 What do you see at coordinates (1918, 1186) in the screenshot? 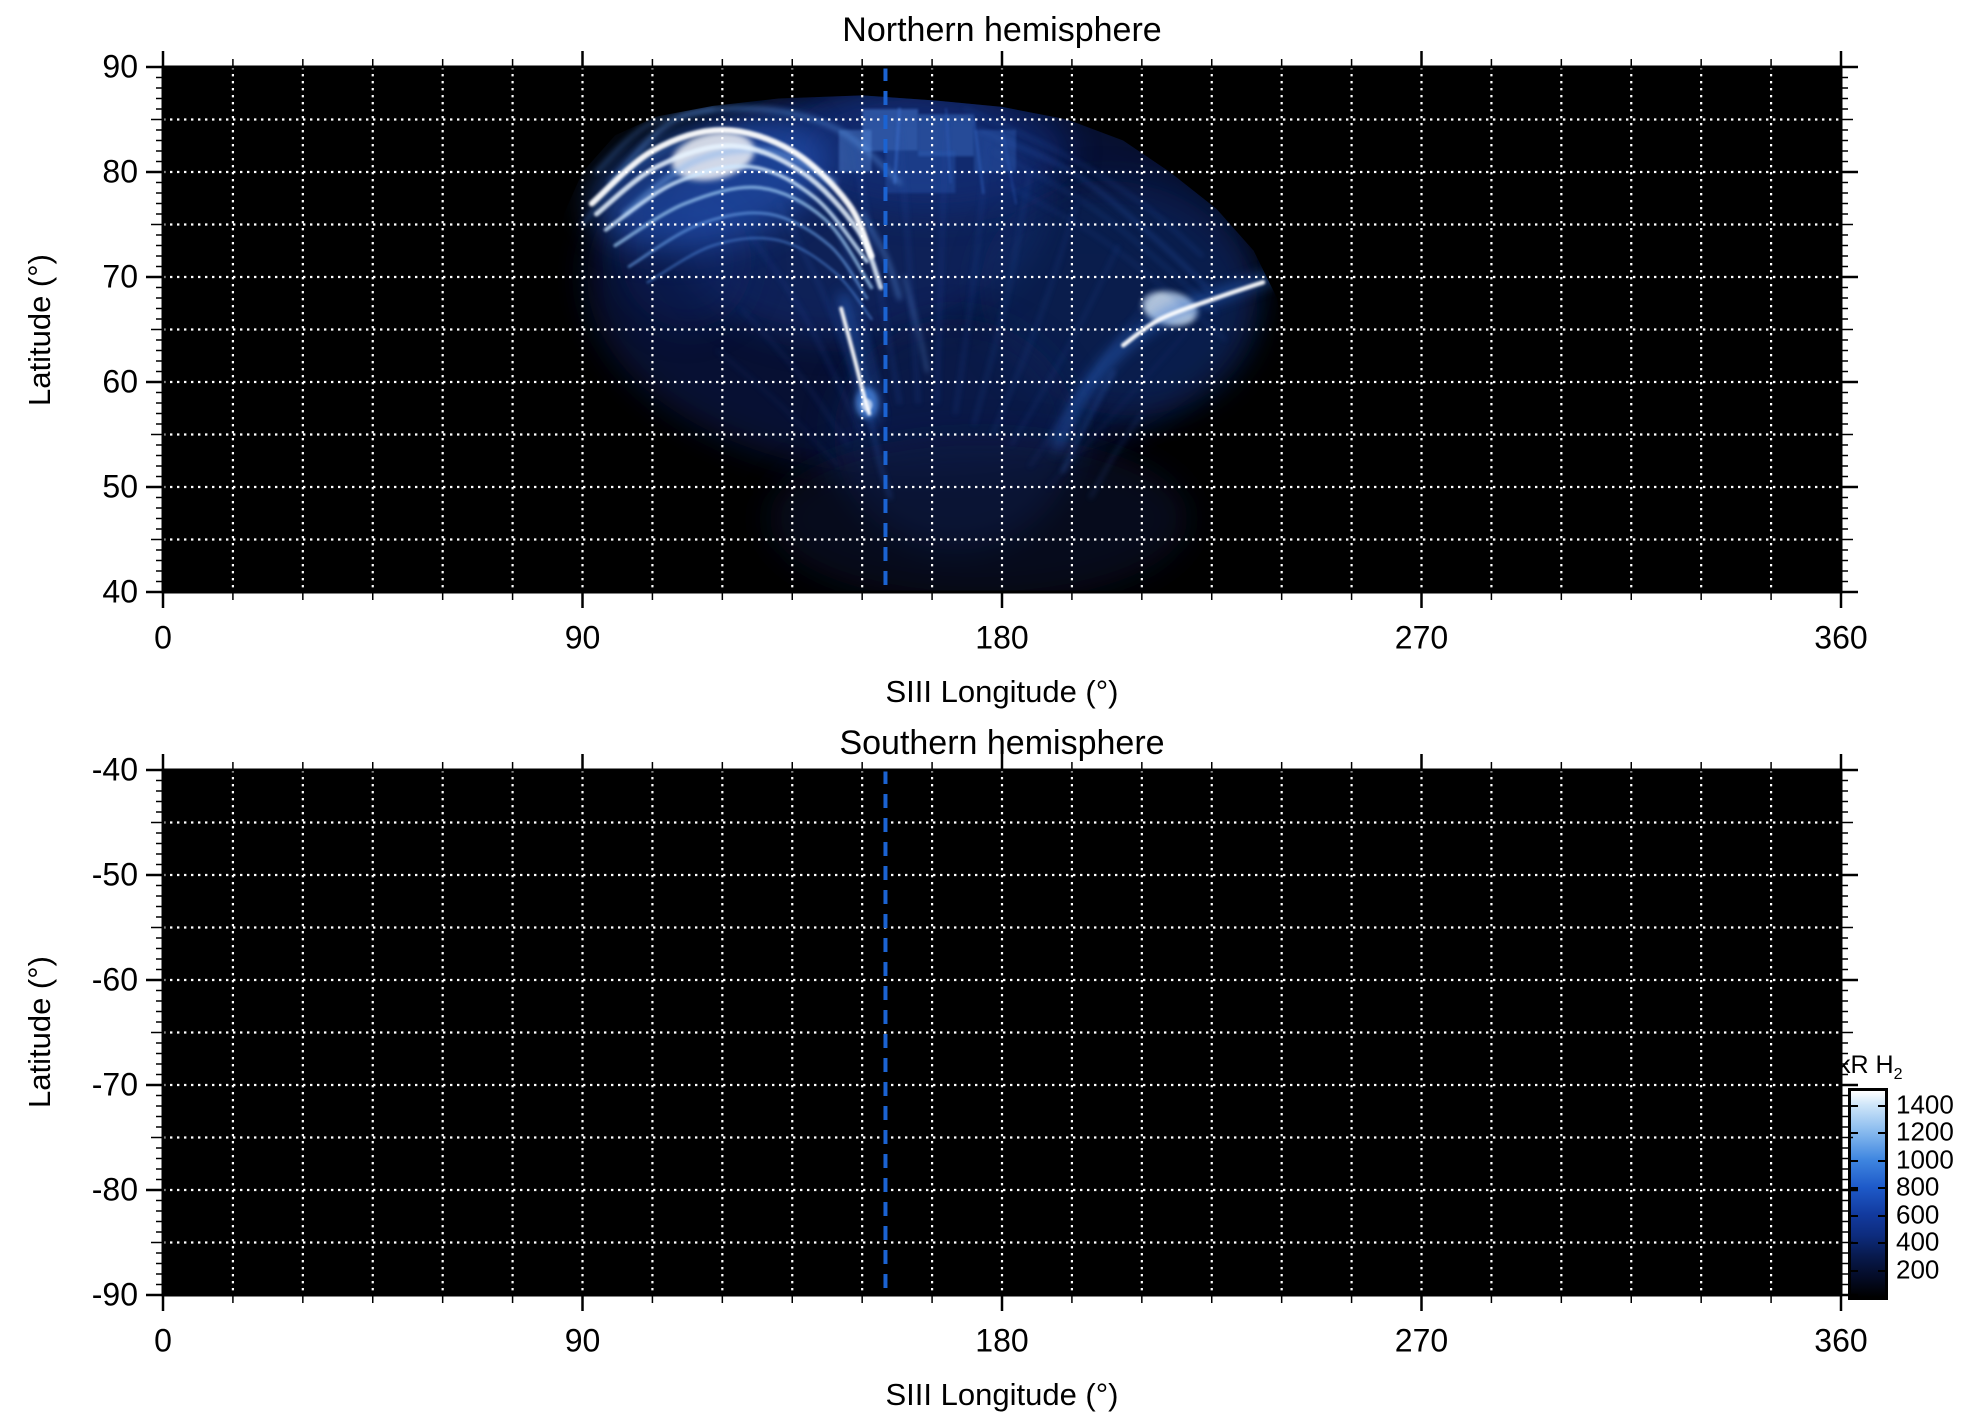
I see `colorbar-tick-label: 800` at bounding box center [1918, 1186].